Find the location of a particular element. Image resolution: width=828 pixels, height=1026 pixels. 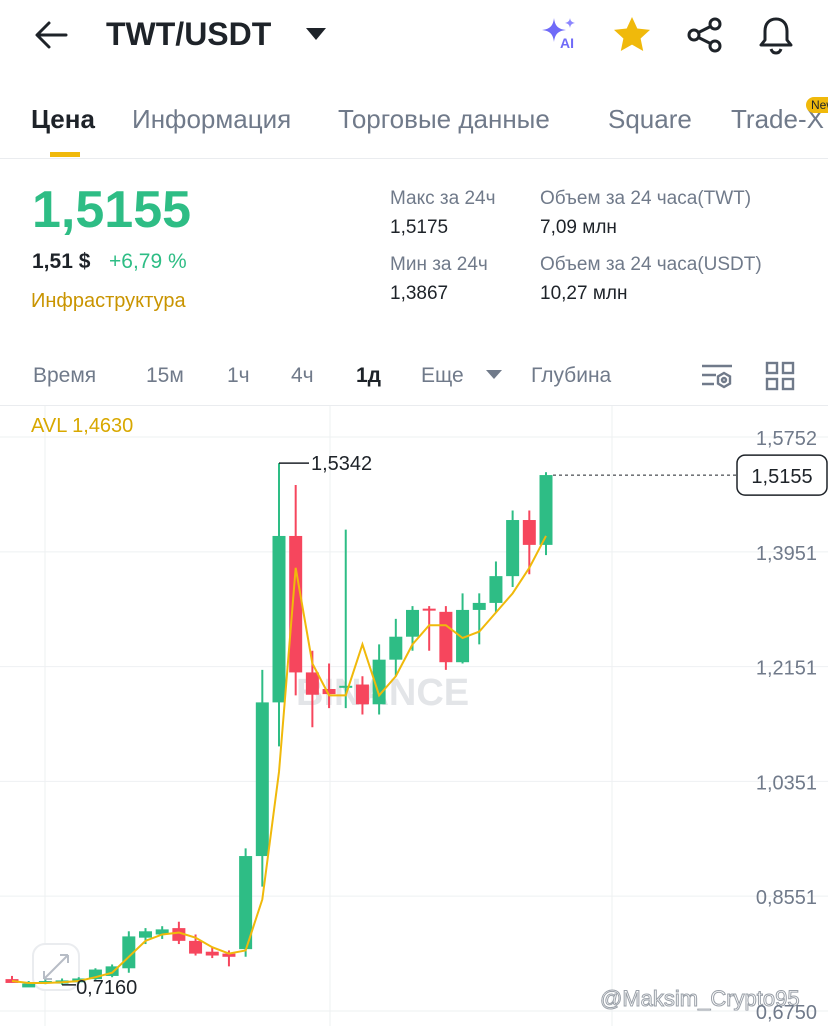

y-tick-label: 1,2151 is located at coordinates (786, 669).